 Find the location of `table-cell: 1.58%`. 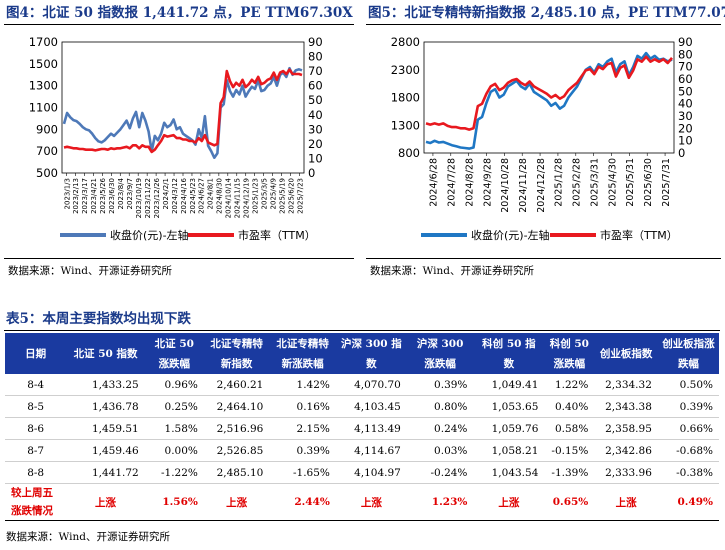

table-cell: 1.58% is located at coordinates (174, 428).